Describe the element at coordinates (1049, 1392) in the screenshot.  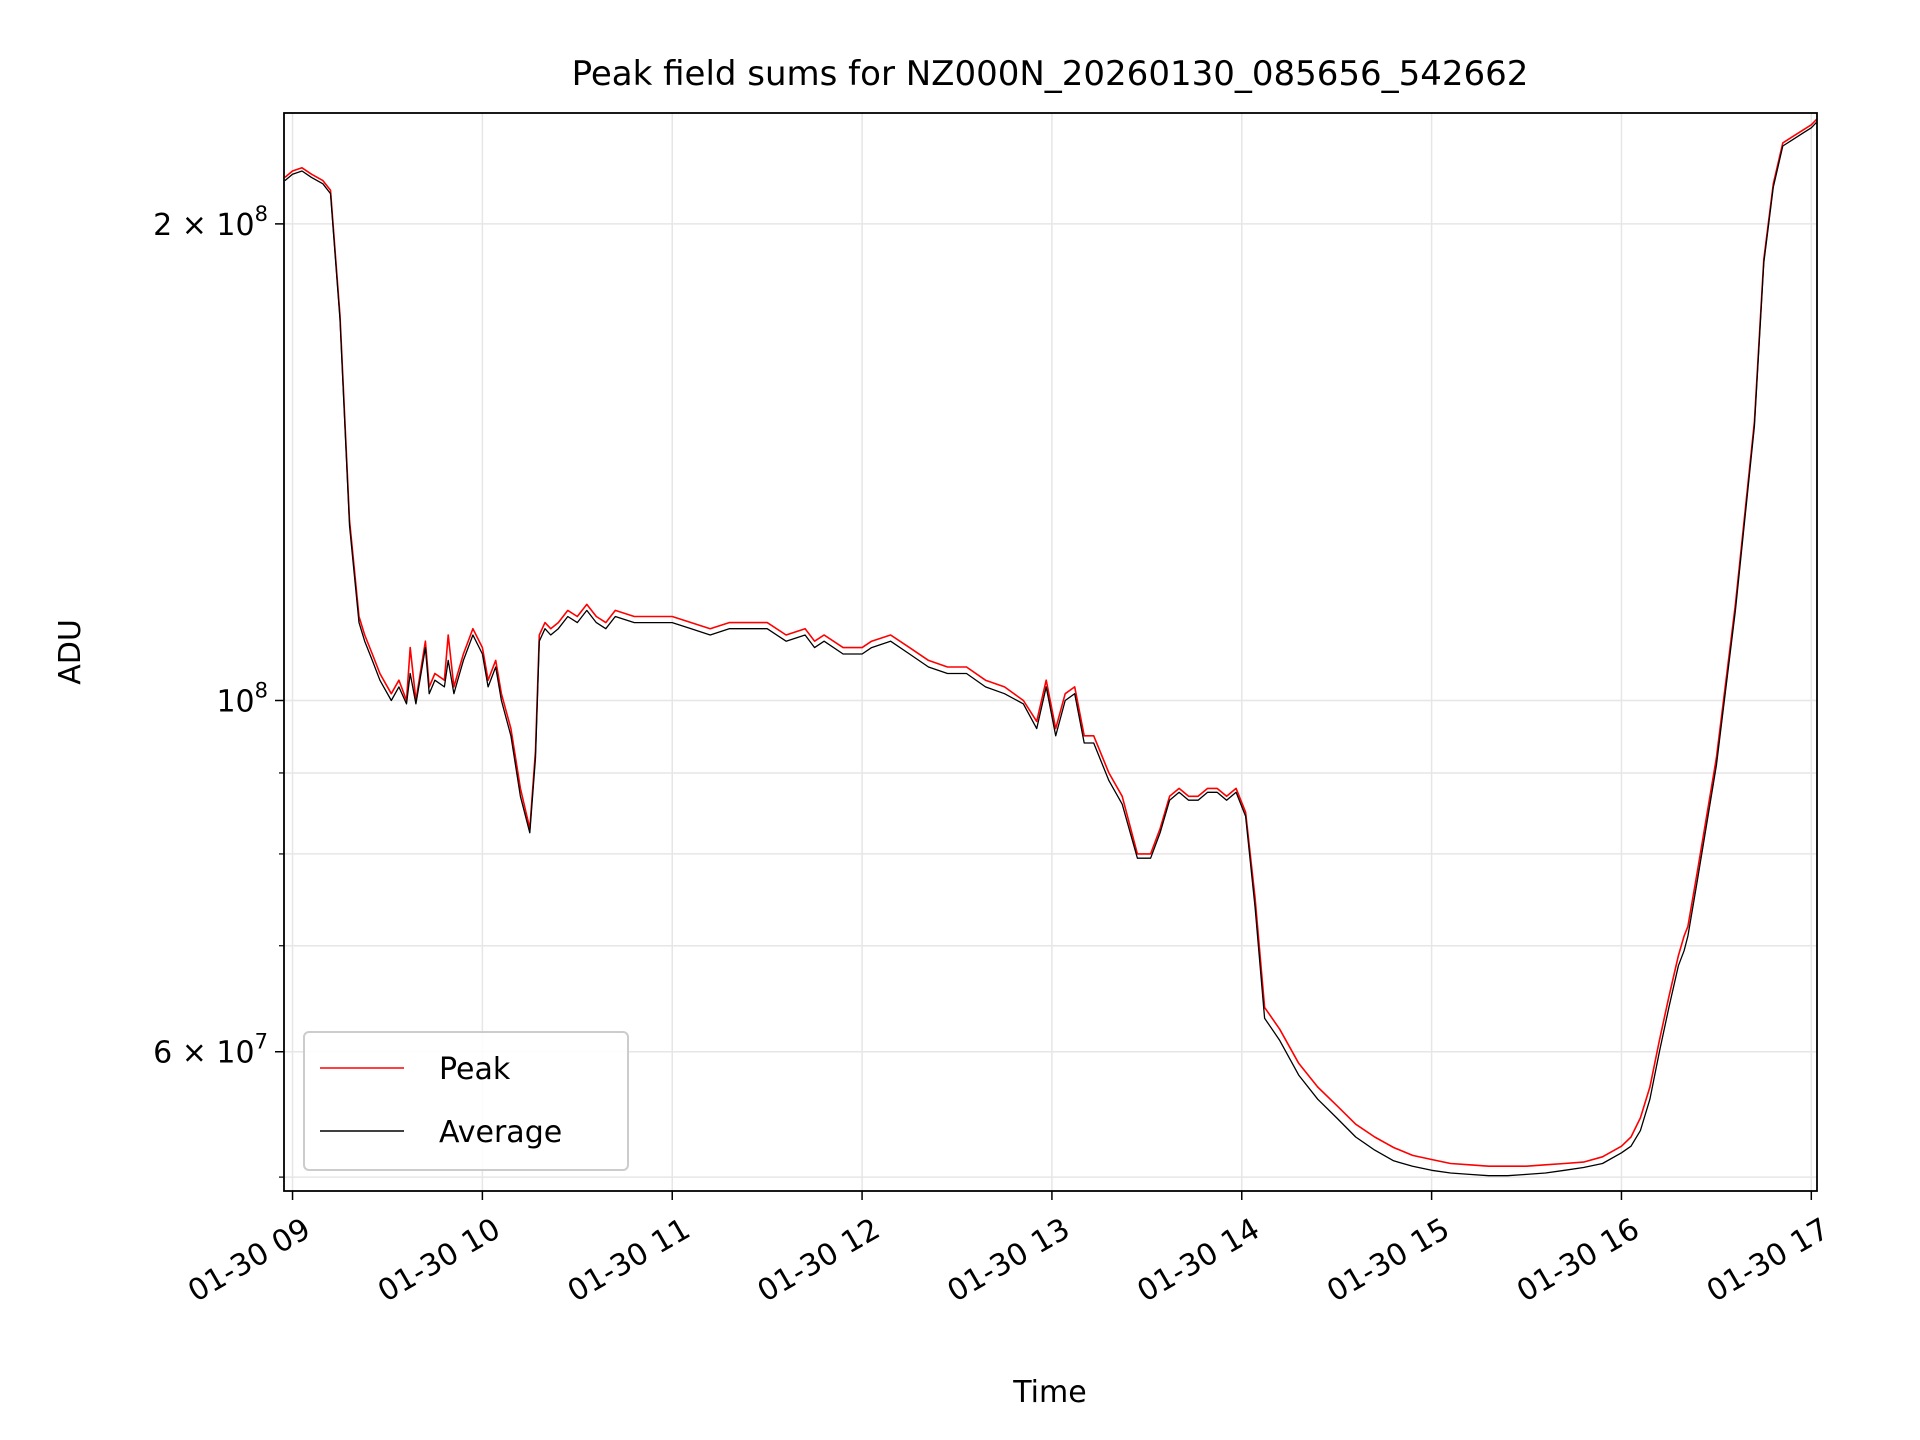
I see `x-axis-label: Time` at that location.